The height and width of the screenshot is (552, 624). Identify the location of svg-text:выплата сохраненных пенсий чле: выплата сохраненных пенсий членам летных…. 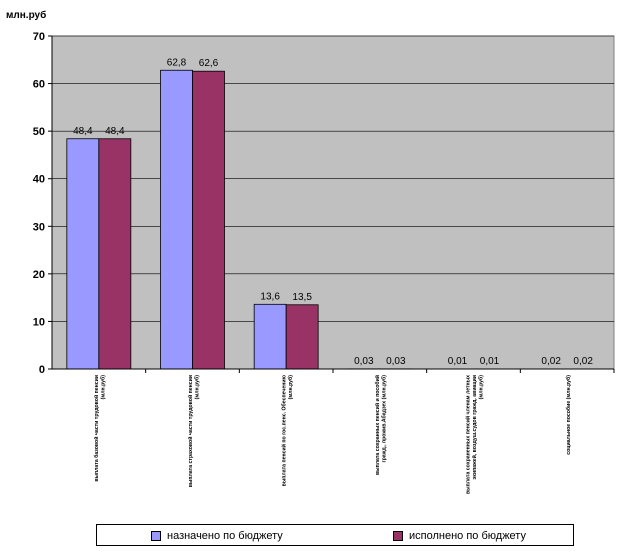
(475, 434).